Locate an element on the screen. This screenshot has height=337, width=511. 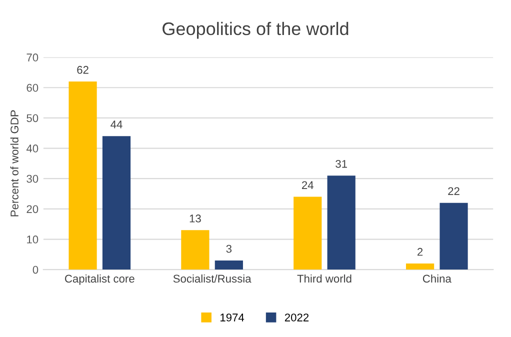
y-tick-label: 20 is located at coordinates (32, 209).